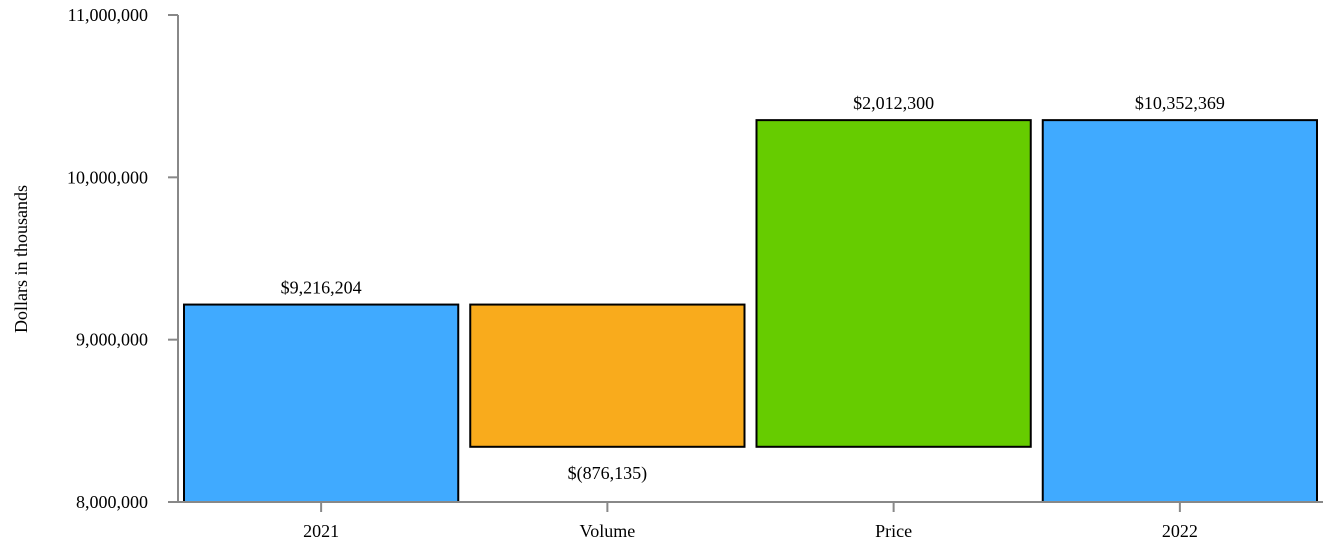 Image resolution: width=1323 pixels, height=543 pixels. I want to click on y-tick-label: 10,000,000, so click(107, 177).